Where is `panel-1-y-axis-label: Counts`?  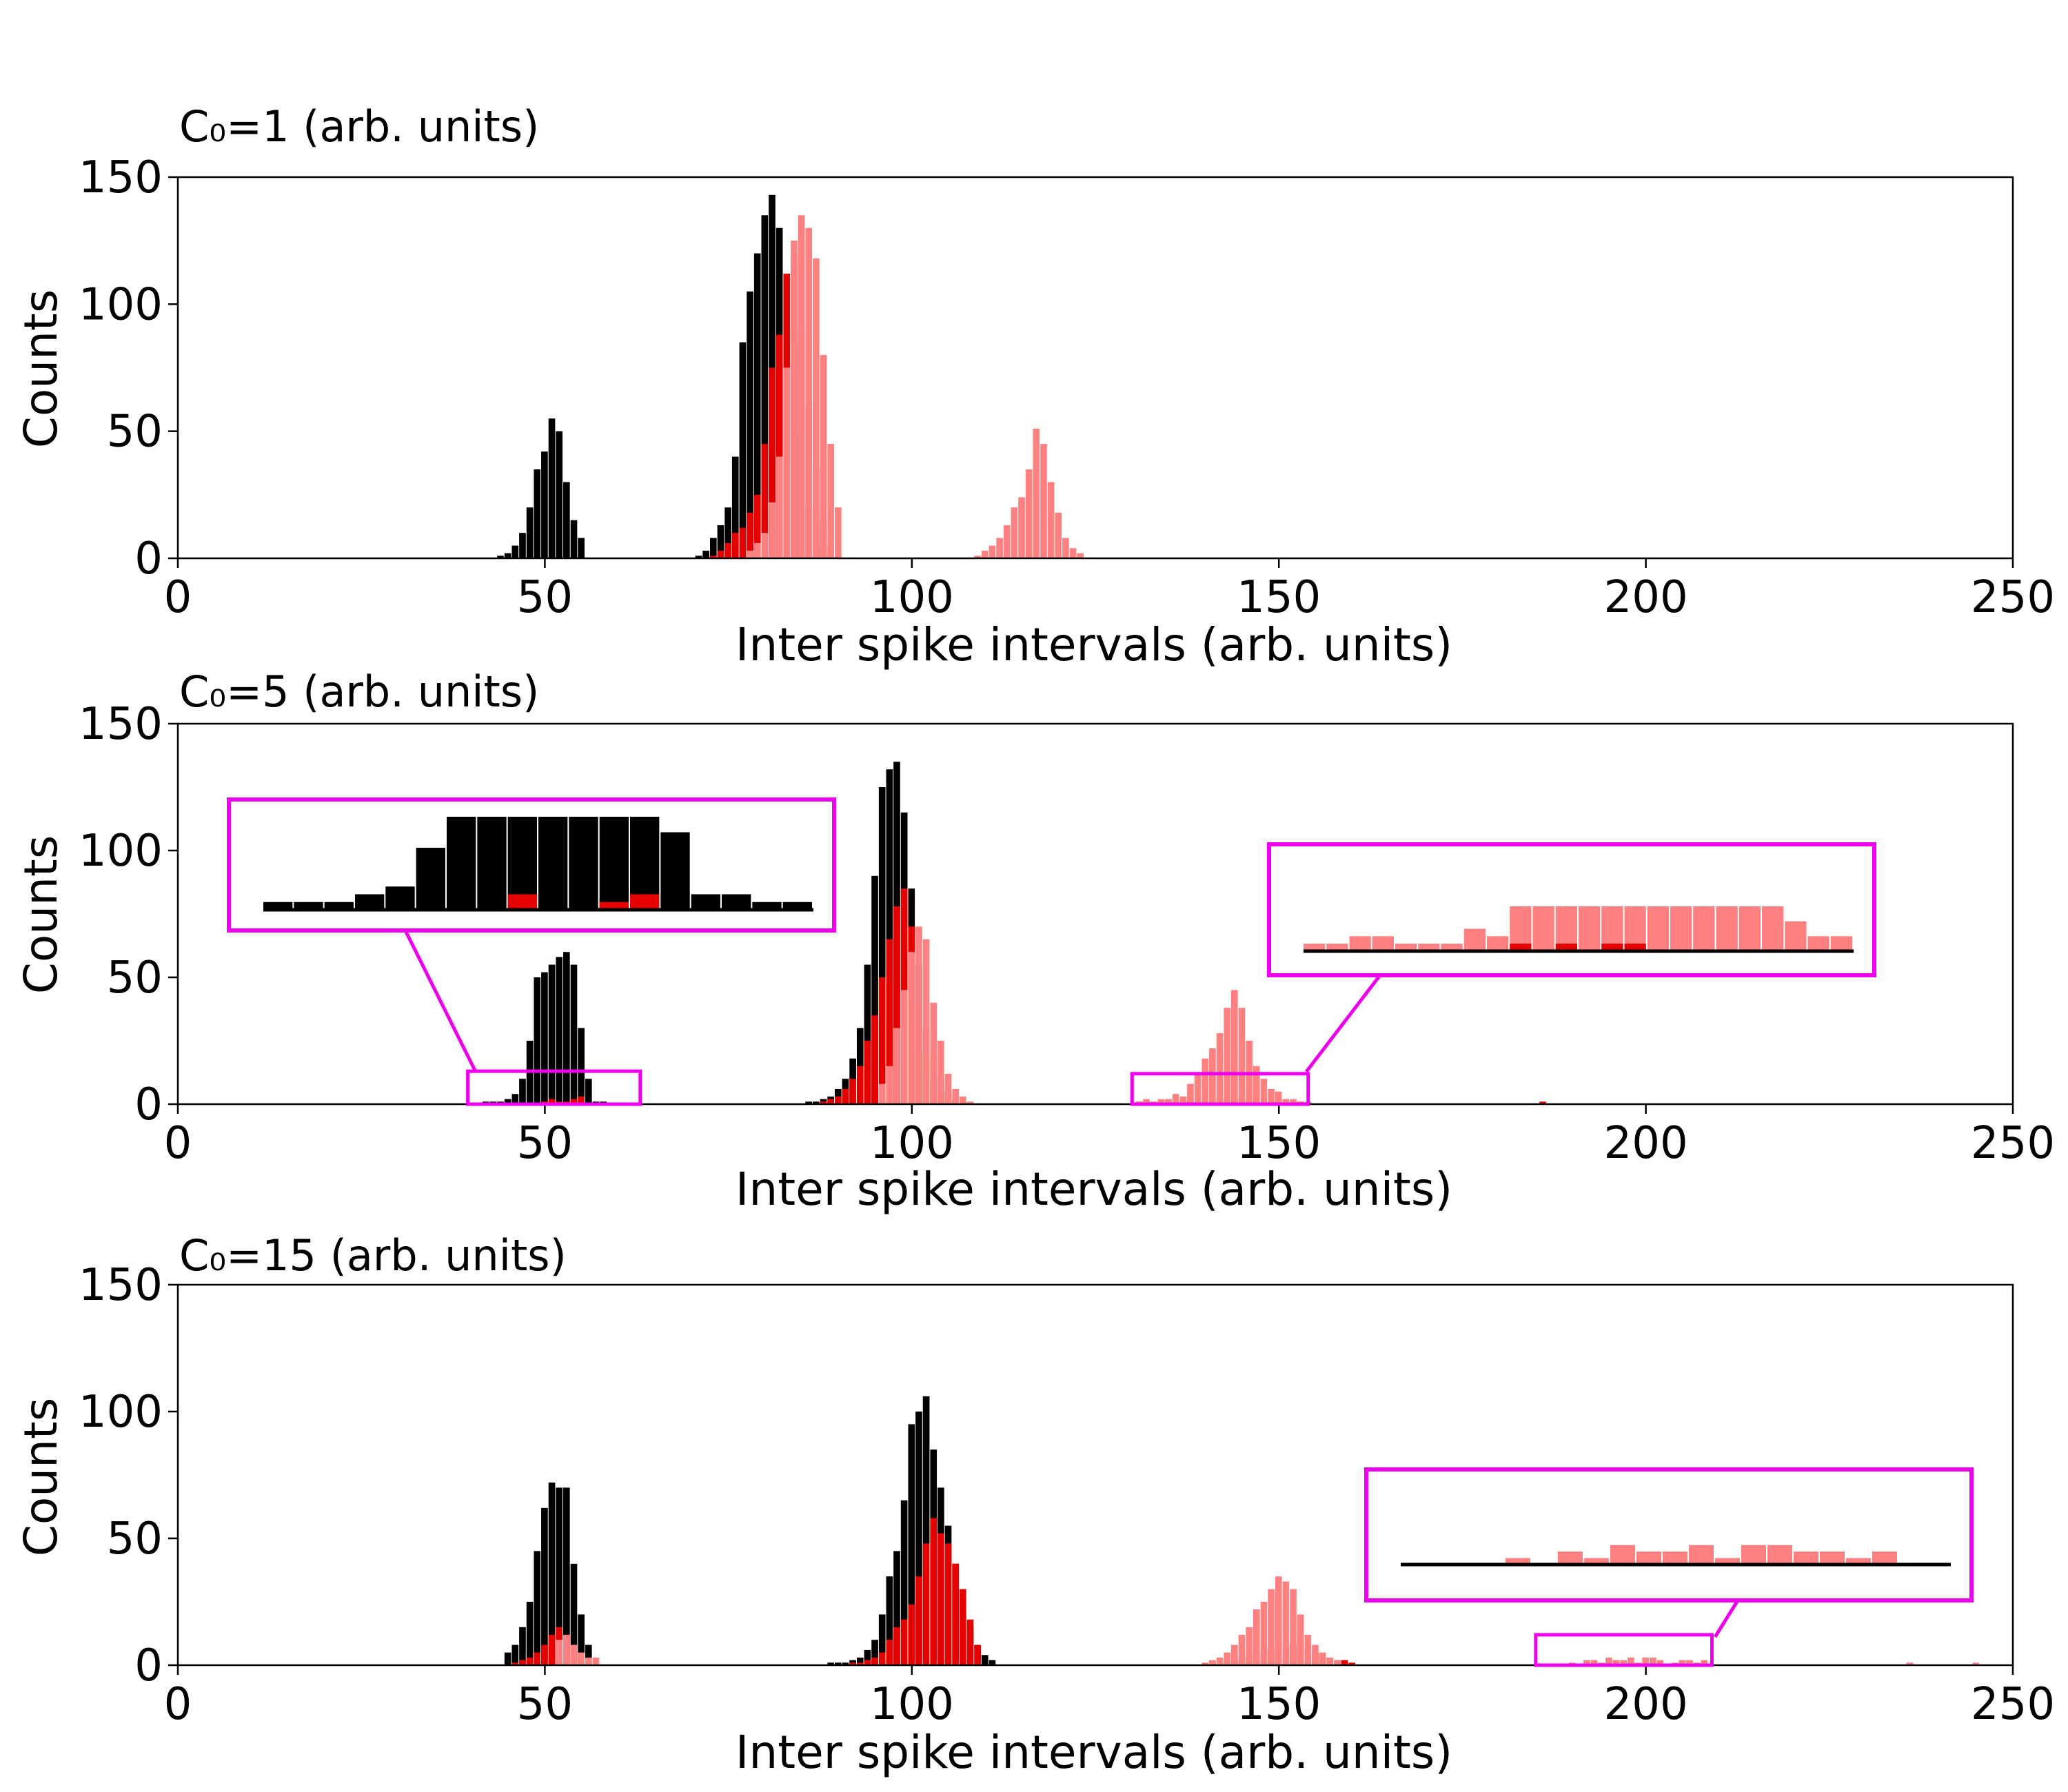 panel-1-y-axis-label: Counts is located at coordinates (41, 368).